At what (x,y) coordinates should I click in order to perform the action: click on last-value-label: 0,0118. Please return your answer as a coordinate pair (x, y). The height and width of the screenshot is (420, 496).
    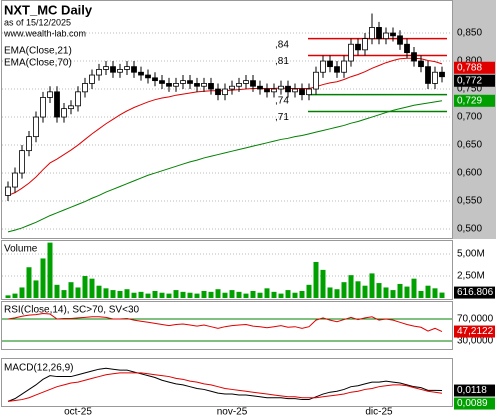
    Looking at the image, I should click on (472, 390).